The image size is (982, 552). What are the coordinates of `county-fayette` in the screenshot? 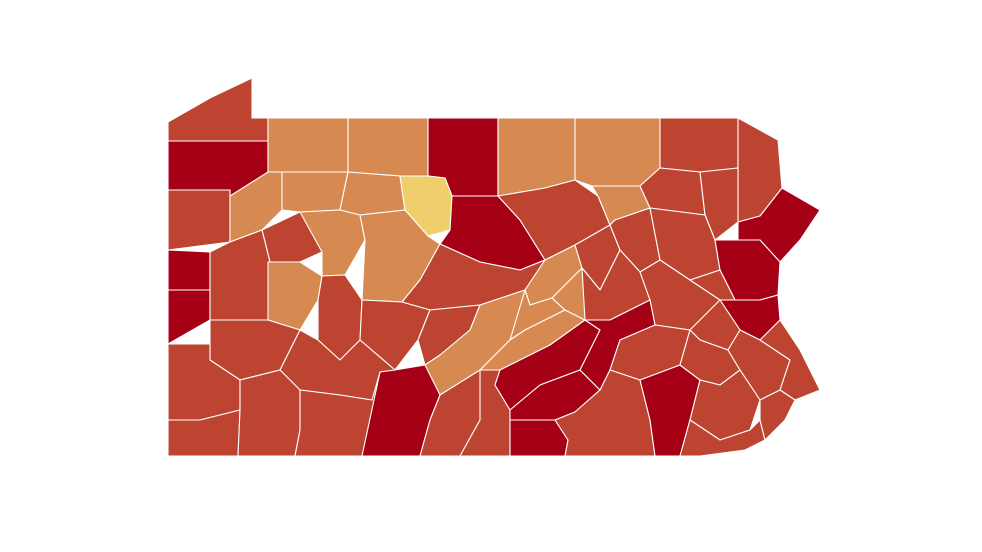 It's located at (269, 413).